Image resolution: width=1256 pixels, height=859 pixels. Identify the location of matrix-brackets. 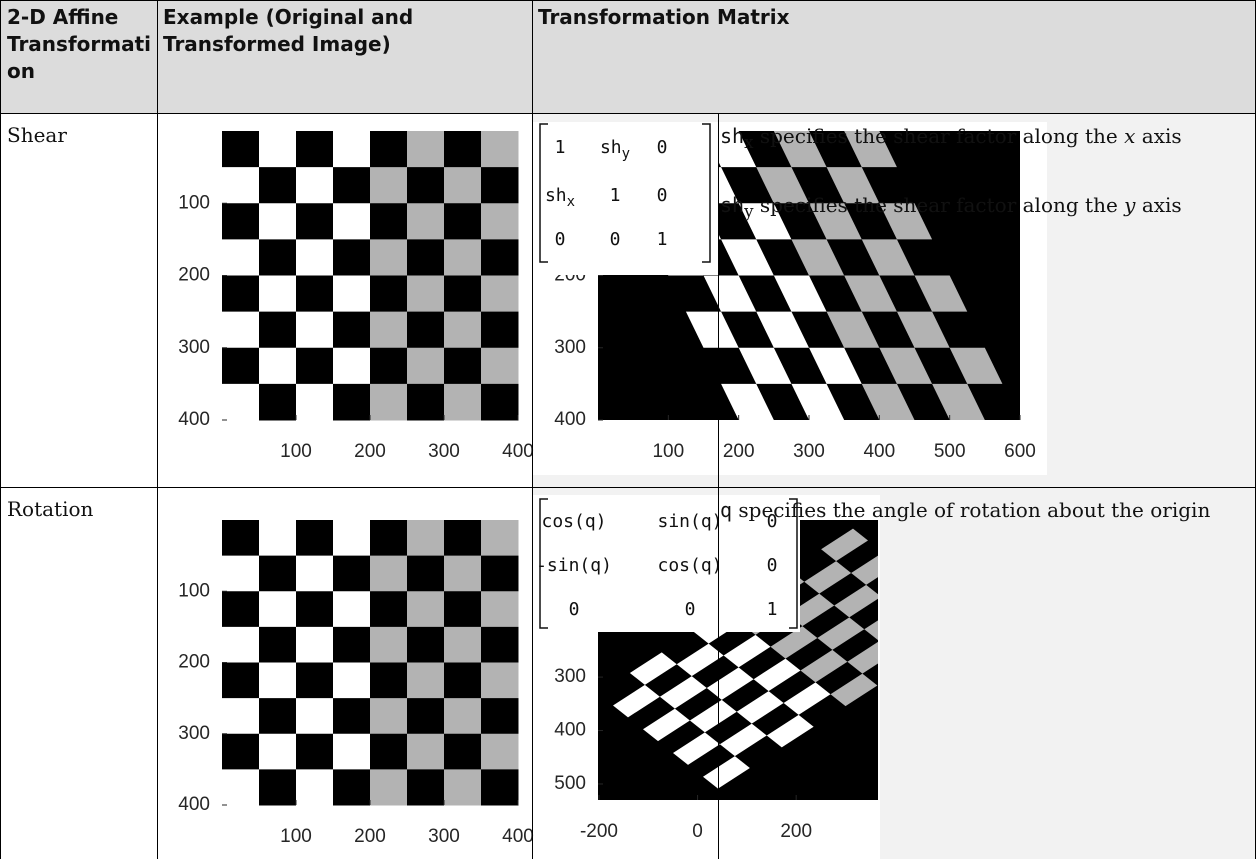
(668, 563).